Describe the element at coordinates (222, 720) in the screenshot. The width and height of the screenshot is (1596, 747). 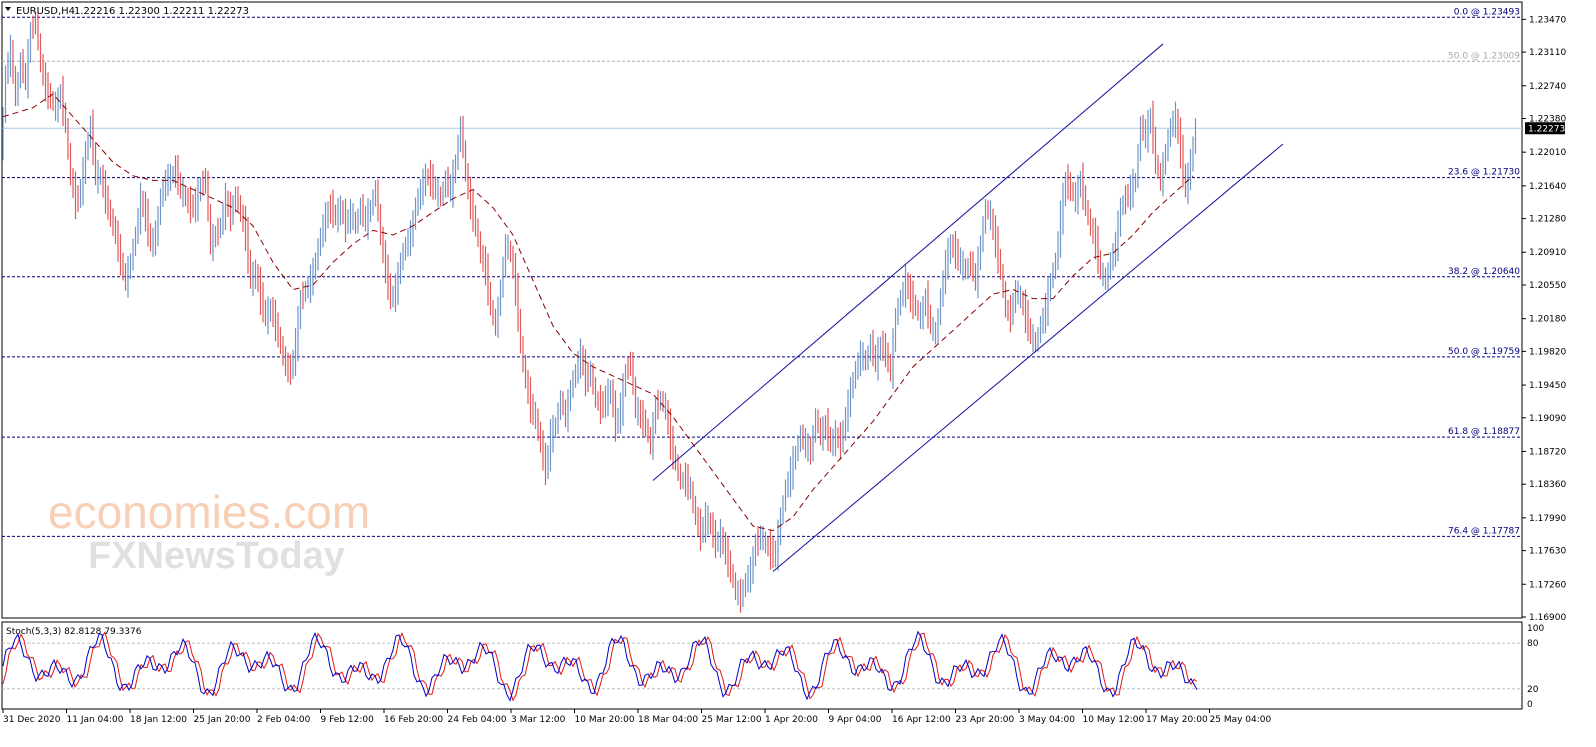
I see `time-tick-label: 25 Jan 20:00` at that location.